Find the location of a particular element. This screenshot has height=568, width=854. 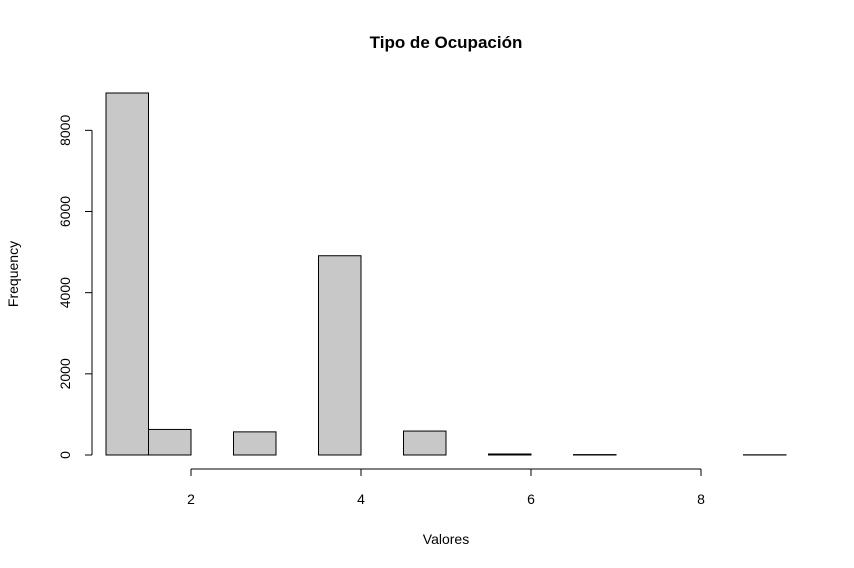

y-tick-label: 6000 is located at coordinates (65, 211).